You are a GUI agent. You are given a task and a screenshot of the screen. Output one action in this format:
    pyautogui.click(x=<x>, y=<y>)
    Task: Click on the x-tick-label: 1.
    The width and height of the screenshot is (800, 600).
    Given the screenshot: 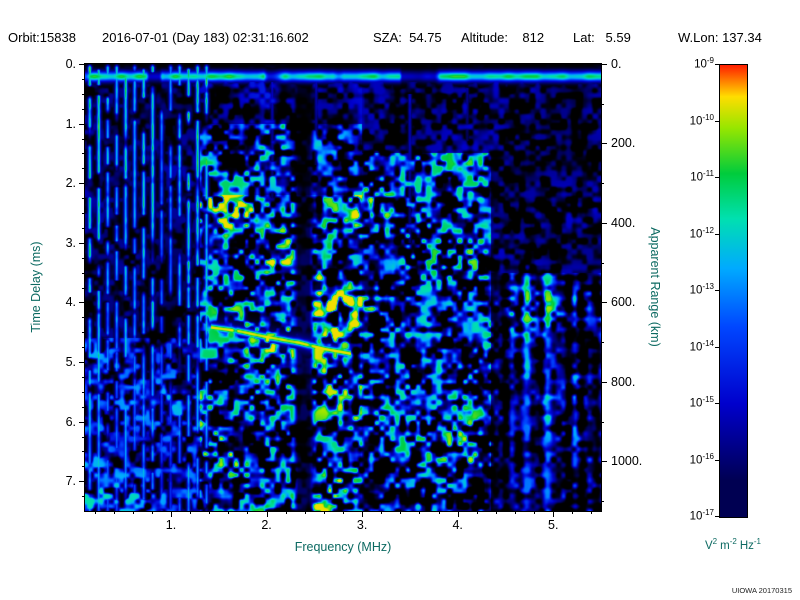 What is the action you would take?
    pyautogui.click(x=171, y=525)
    